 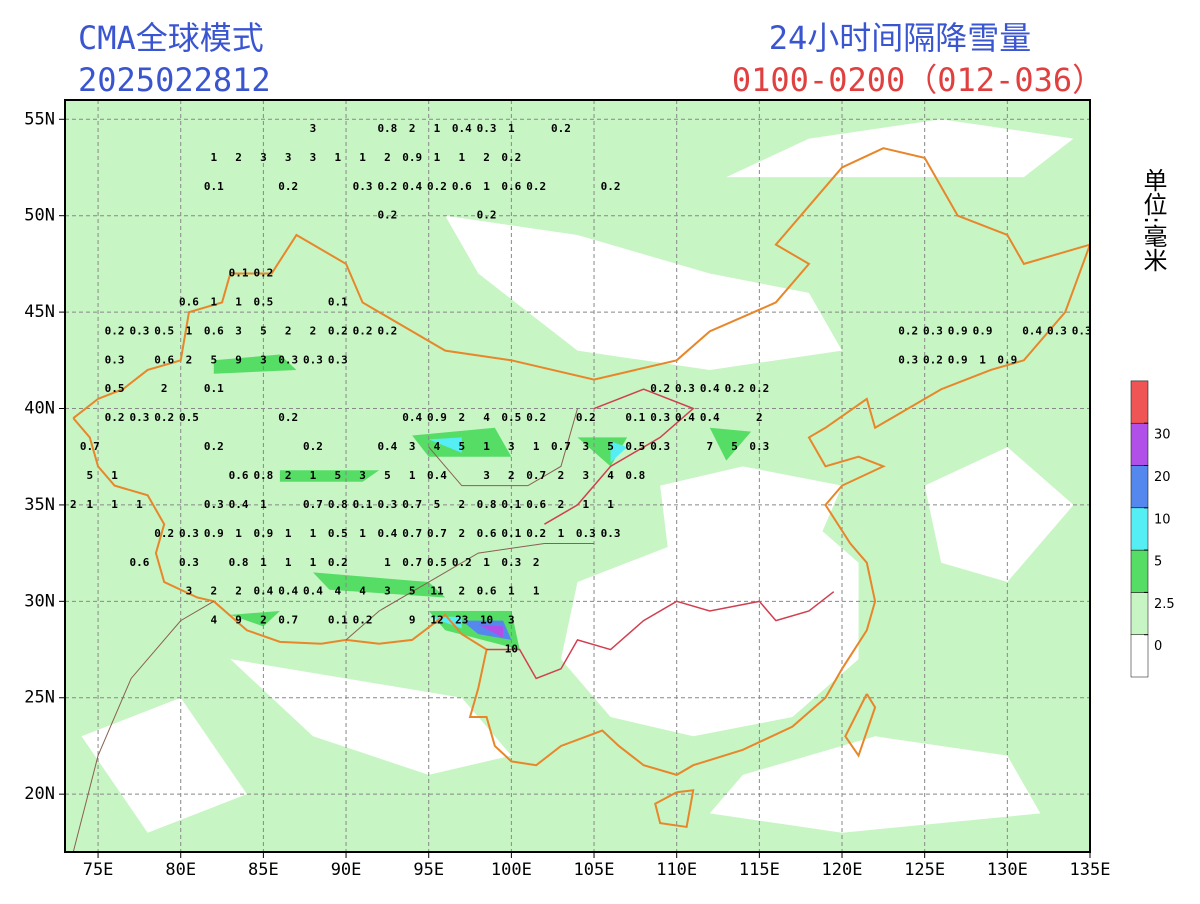 I want to click on station-value: 5, so click(x=263, y=330).